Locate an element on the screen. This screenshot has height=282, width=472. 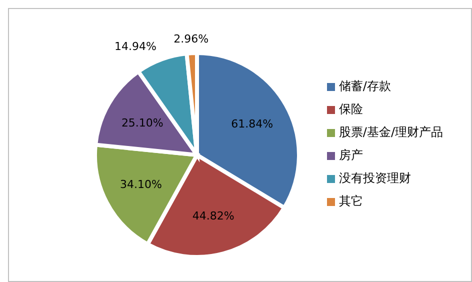
legend-label: 保险 is located at coordinates (350, 109).